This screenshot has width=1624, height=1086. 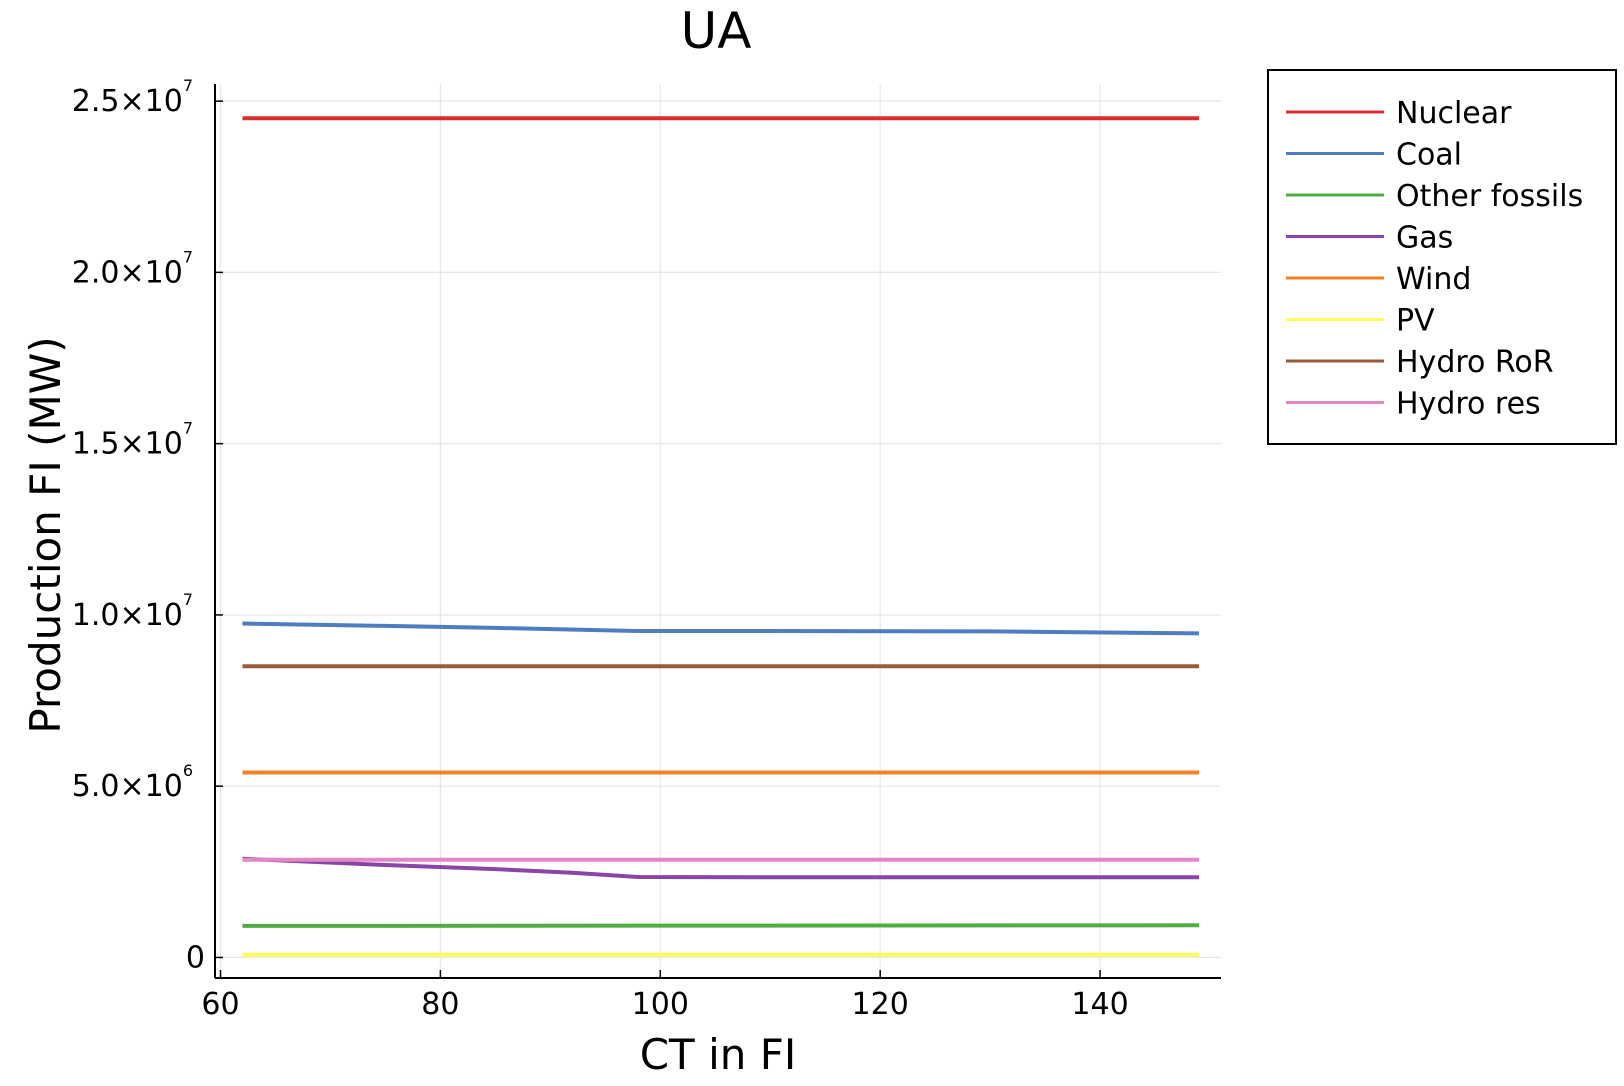 What do you see at coordinates (721, 925) in the screenshot?
I see `series-line-other-fossils` at bounding box center [721, 925].